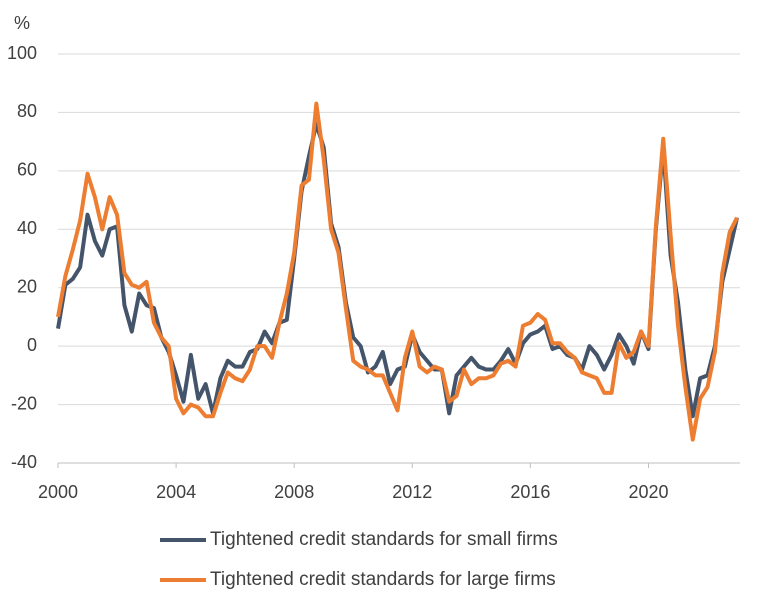  I want to click on y-tick-label: 40, so click(27, 228).